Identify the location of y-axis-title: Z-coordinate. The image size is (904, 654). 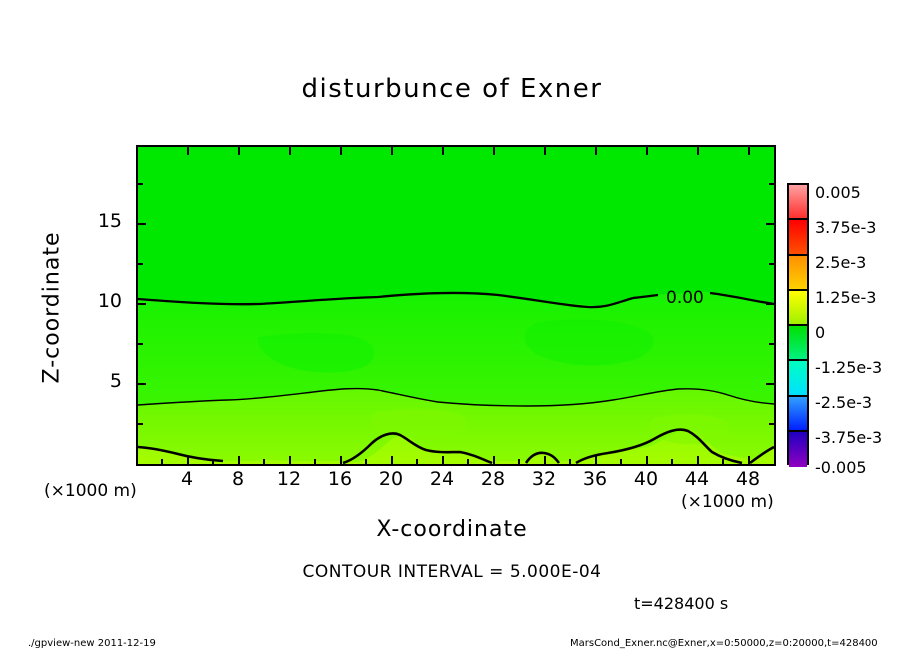
(52, 307).